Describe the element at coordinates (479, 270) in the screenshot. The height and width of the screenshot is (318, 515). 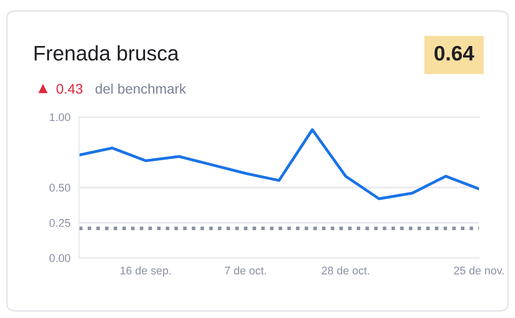
I see `x-tick-label: 25 de nov.` at that location.